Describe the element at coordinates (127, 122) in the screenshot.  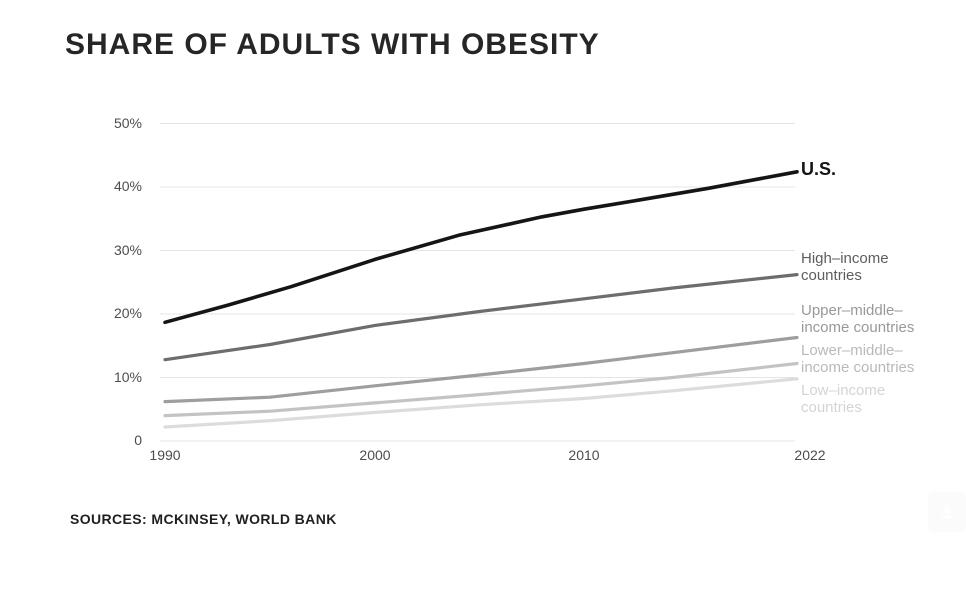
I see `y-axis-tick-label: 50%` at that location.